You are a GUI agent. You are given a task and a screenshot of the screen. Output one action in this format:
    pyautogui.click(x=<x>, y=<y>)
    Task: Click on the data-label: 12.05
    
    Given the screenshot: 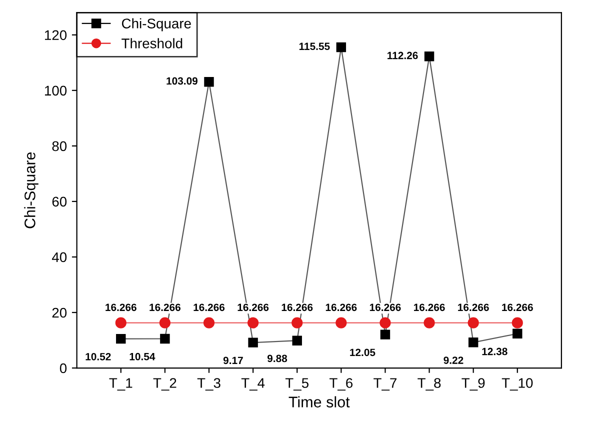 What is the action you would take?
    pyautogui.click(x=363, y=352)
    